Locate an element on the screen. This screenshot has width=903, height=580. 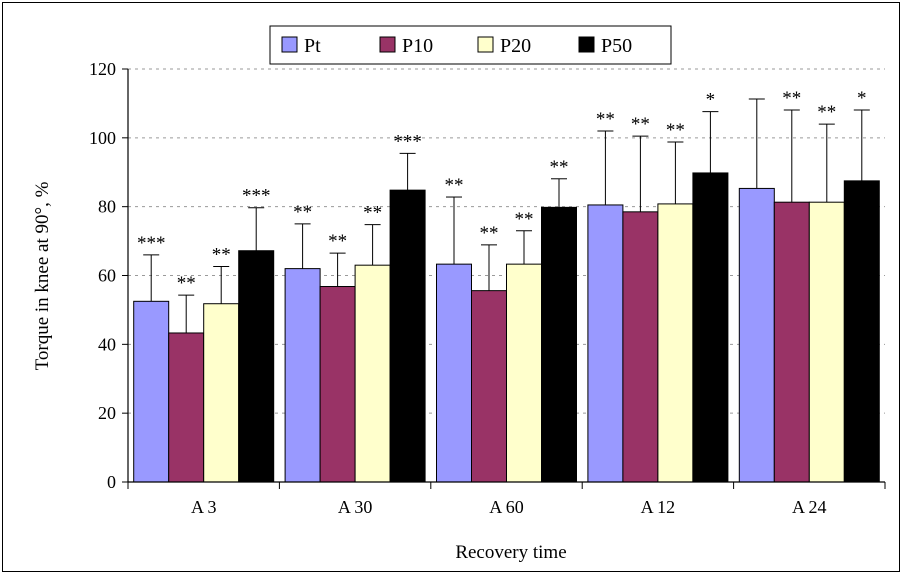
legend-label-p20: P20 is located at coordinates (515, 46).